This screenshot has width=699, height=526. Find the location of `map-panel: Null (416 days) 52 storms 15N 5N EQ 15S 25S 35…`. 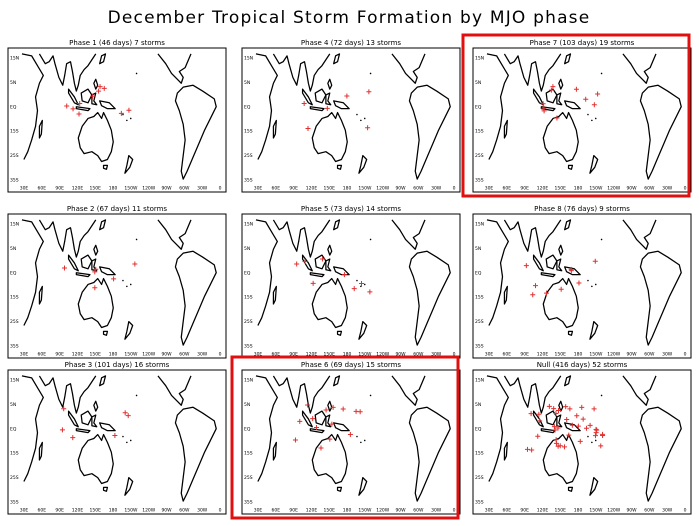

map-panel: Null (416 days) 52 storms 15N 5N EQ 15S 25S 35… is located at coordinates (582, 438).